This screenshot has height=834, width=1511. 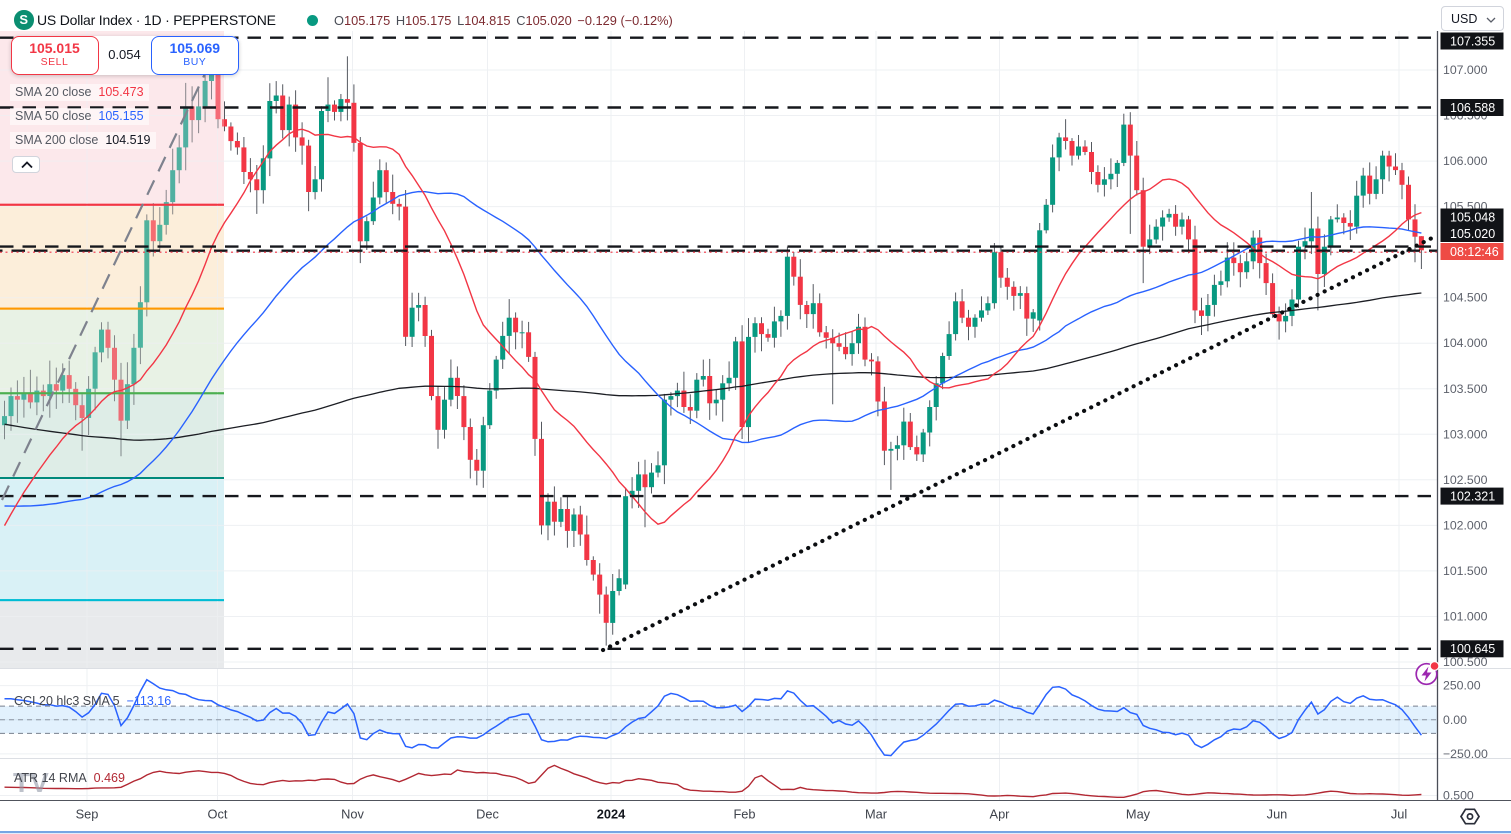 What do you see at coordinates (1465, 70) in the screenshot?
I see `svg-text: 107.000` at bounding box center [1465, 70].